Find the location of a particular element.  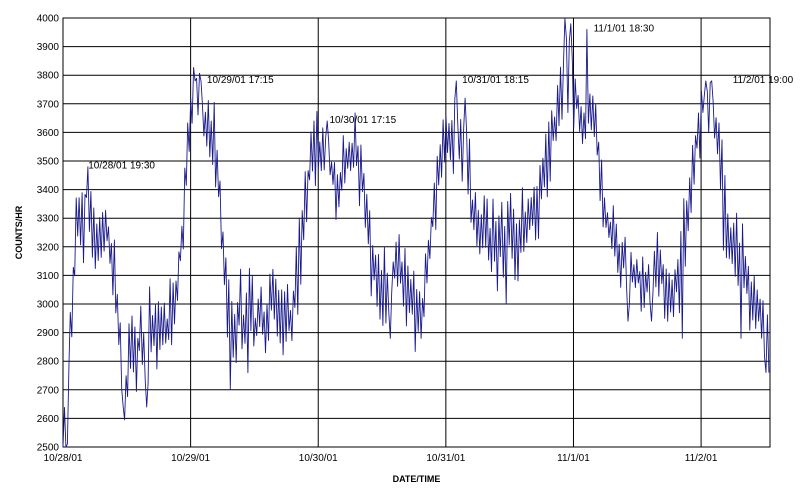

y-tick-label-10: 3500 is located at coordinates (48, 162).